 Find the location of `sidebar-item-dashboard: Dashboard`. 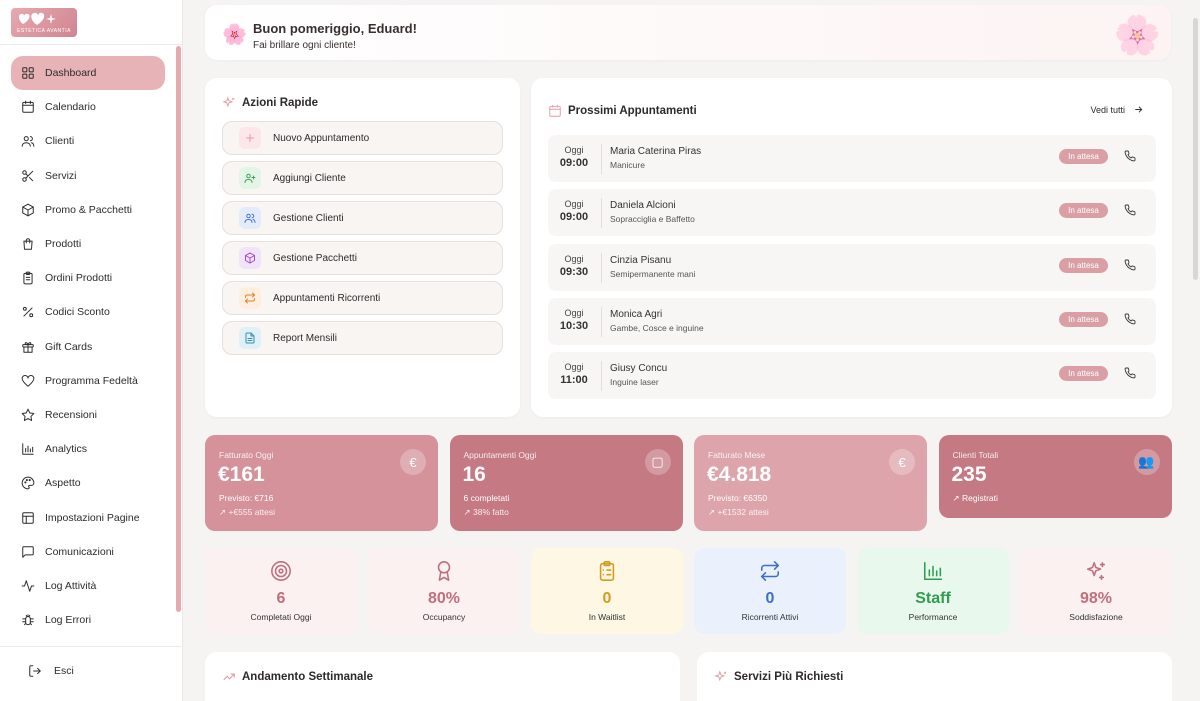

sidebar-item-dashboard: Dashboard is located at coordinates (88, 73).